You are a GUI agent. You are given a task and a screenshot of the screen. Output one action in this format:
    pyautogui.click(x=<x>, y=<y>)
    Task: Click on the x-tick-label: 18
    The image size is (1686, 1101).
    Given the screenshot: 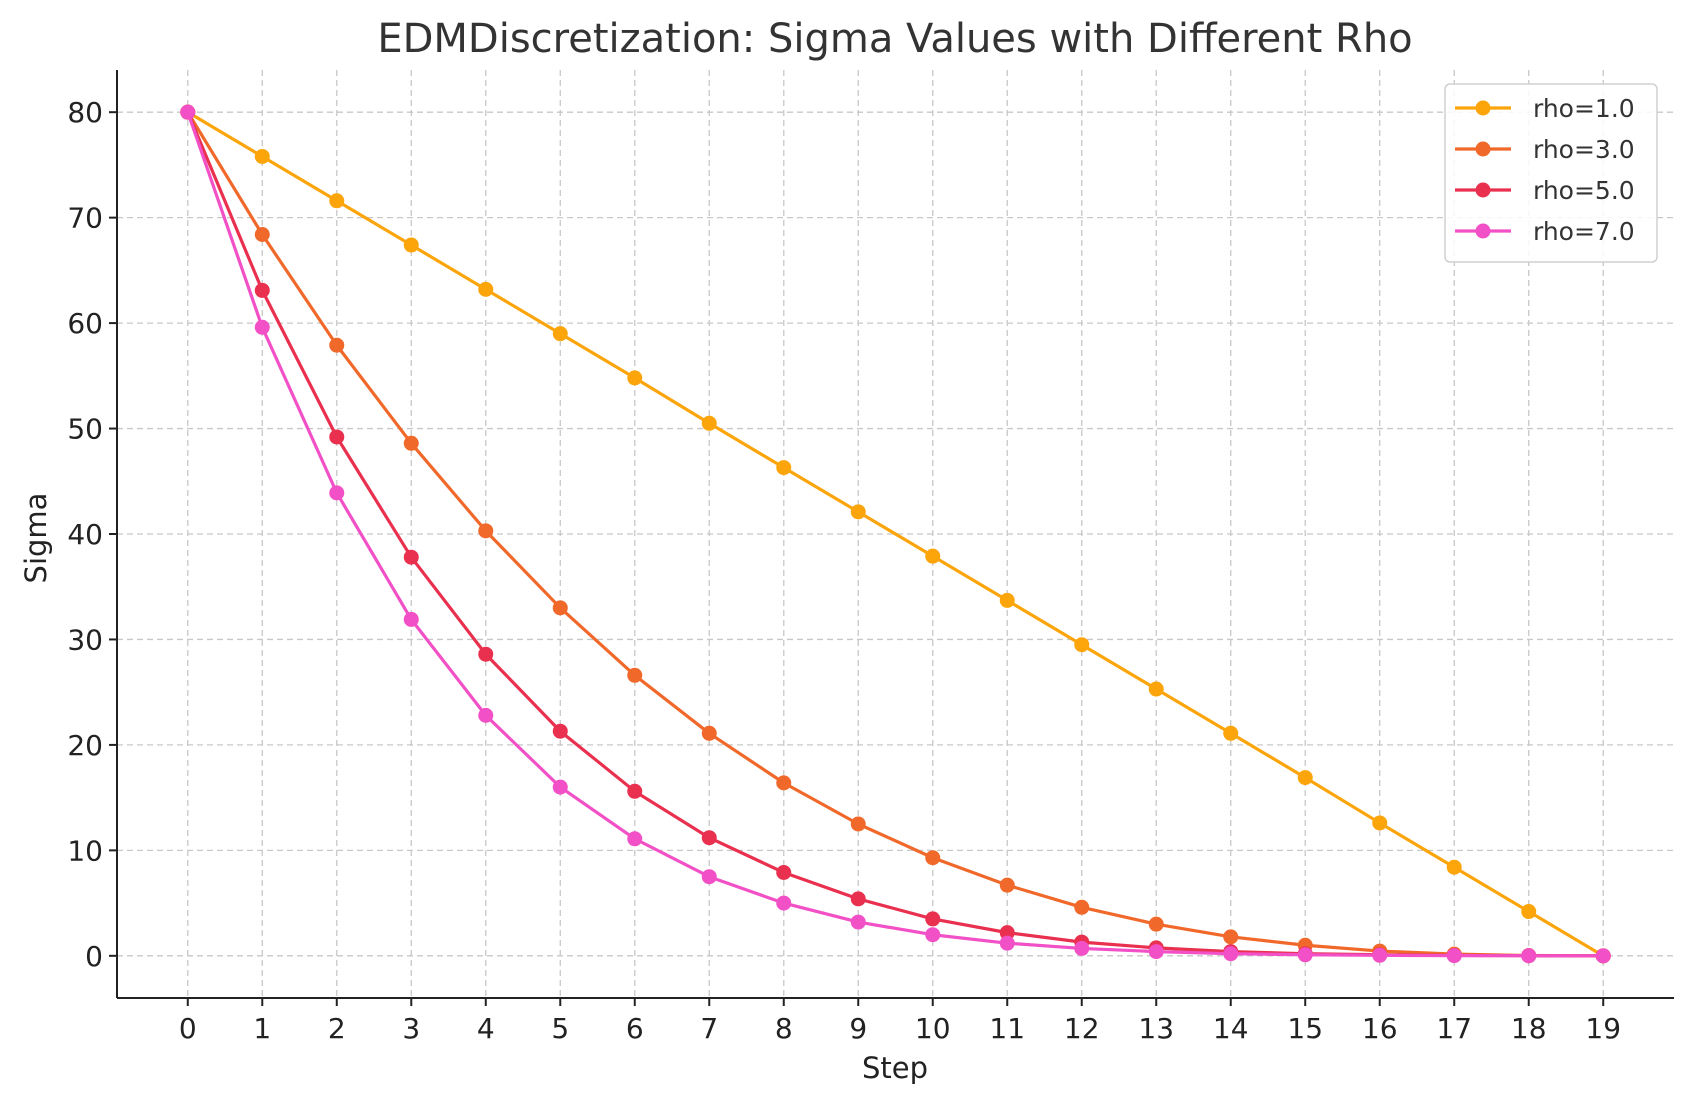 What is the action you would take?
    pyautogui.click(x=1529, y=1028)
    